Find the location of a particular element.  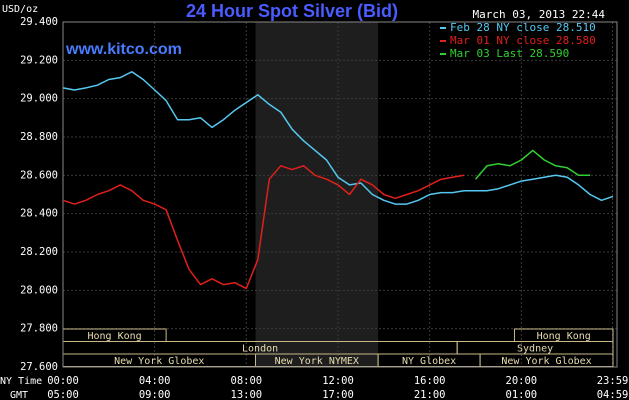

session-label: New York NYMEX is located at coordinates (317, 361).